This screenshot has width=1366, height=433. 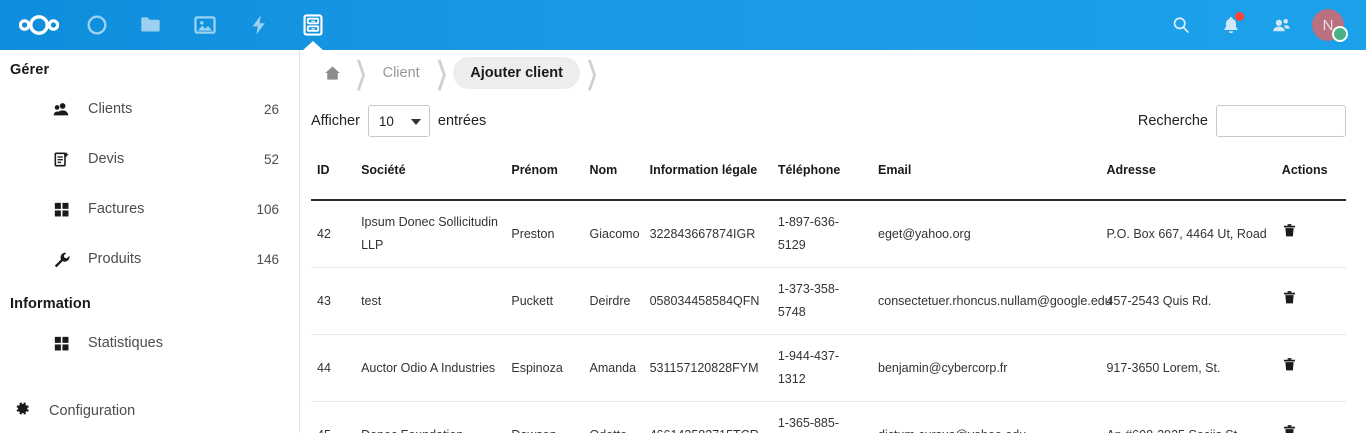 I want to click on header-actions: N, so click(x=1261, y=25).